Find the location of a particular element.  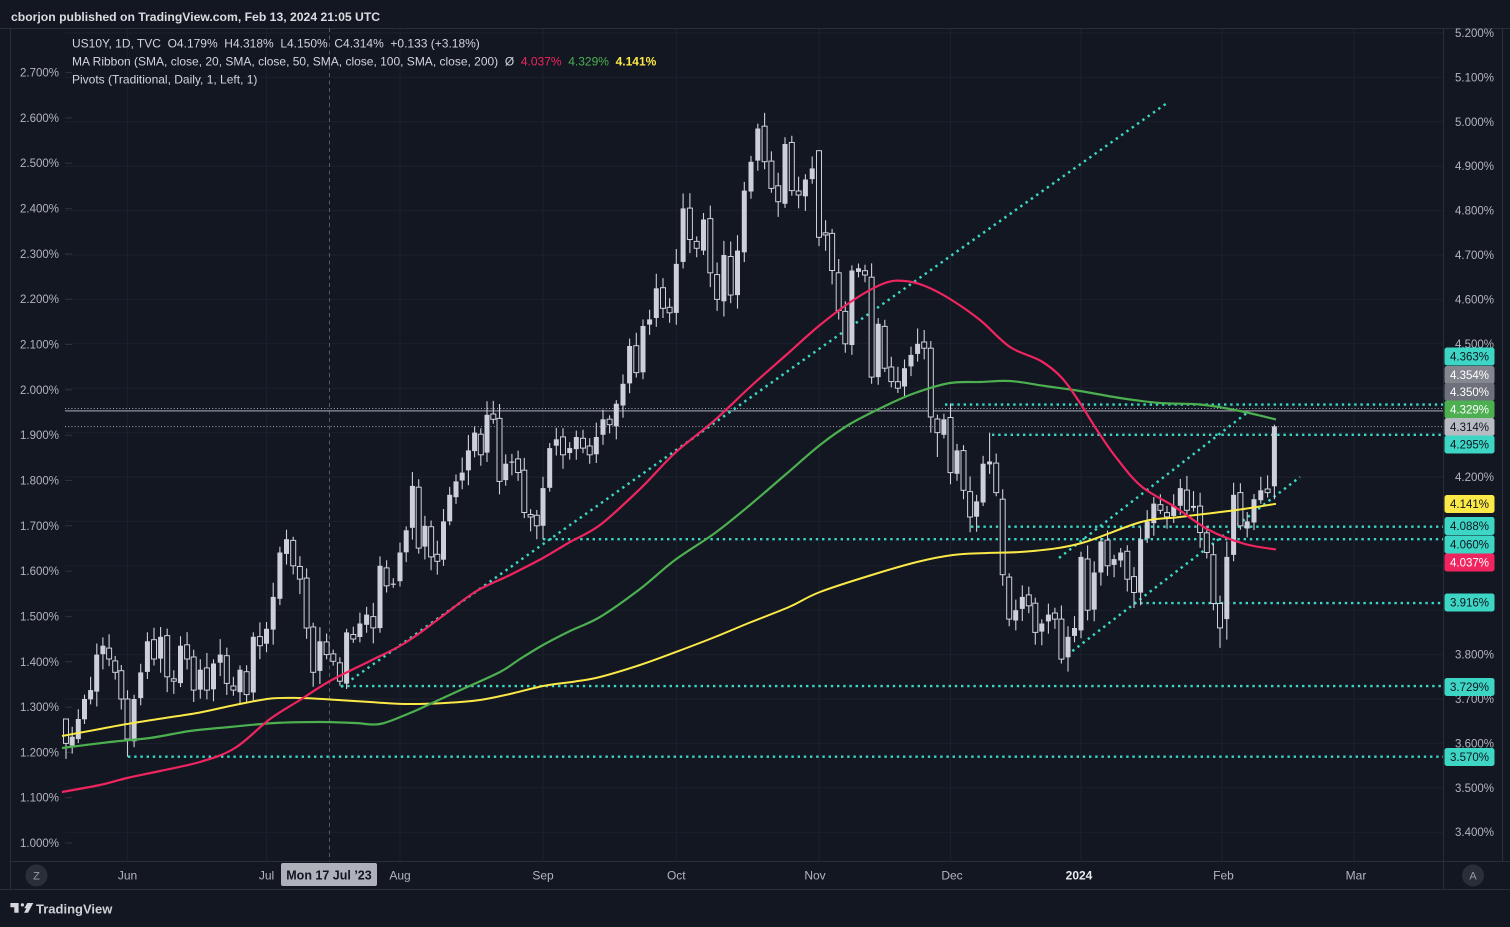

svg-text: 3.500% is located at coordinates (1474, 789).